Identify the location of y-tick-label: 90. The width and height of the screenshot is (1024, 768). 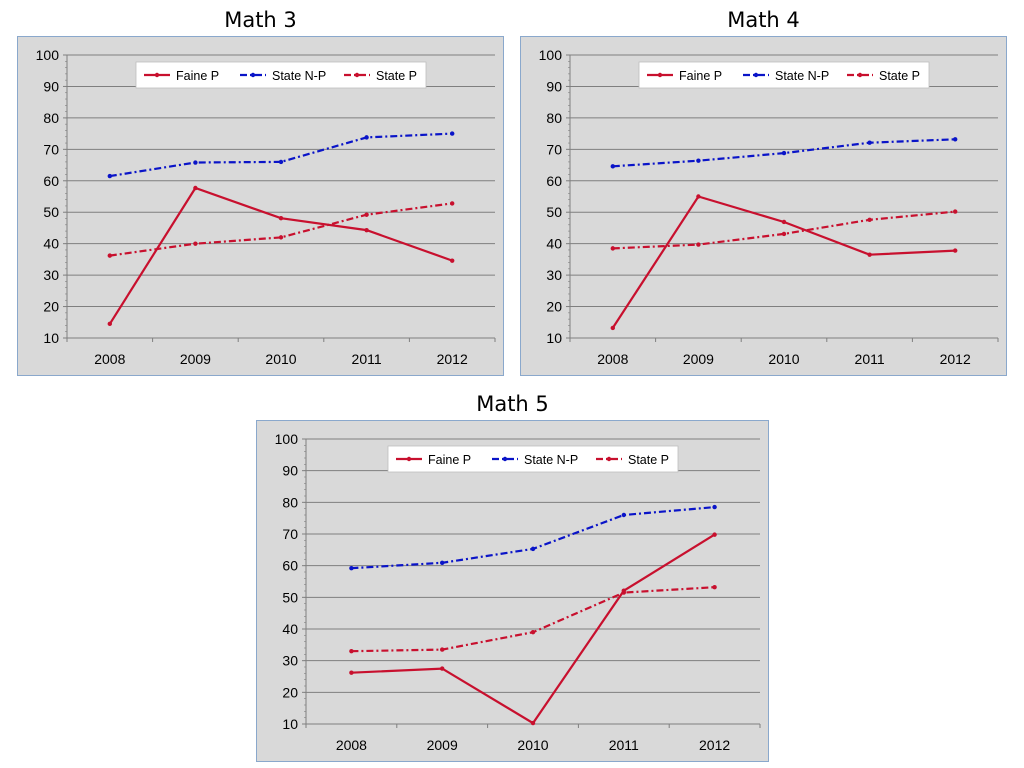
(51, 86).